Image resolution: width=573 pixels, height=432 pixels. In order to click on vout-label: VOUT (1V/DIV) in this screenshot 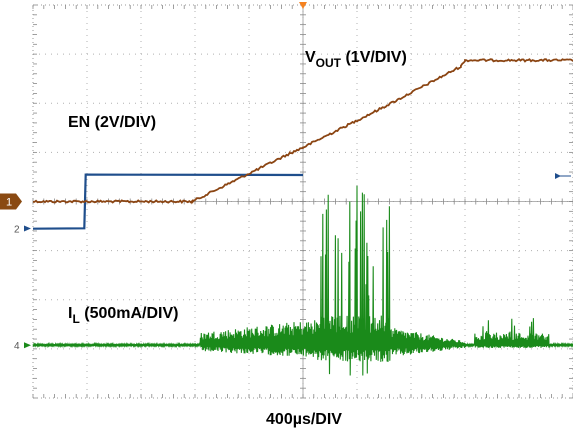, I will do `click(356, 59)`.